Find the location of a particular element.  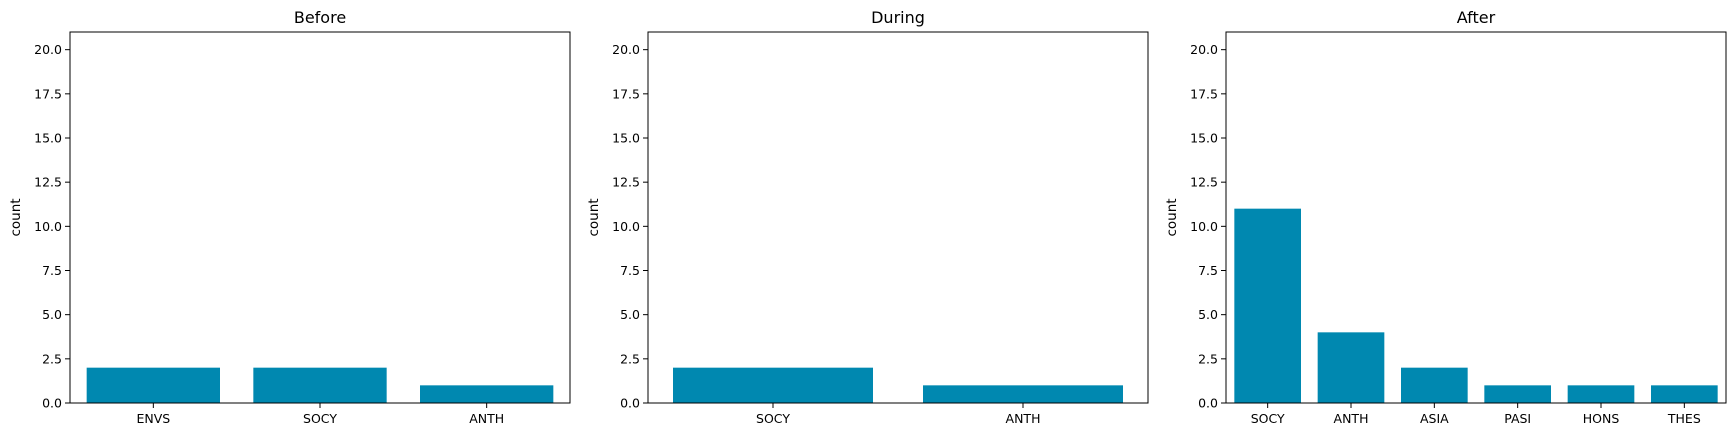

x-tick-label: HONS is located at coordinates (1601, 418).